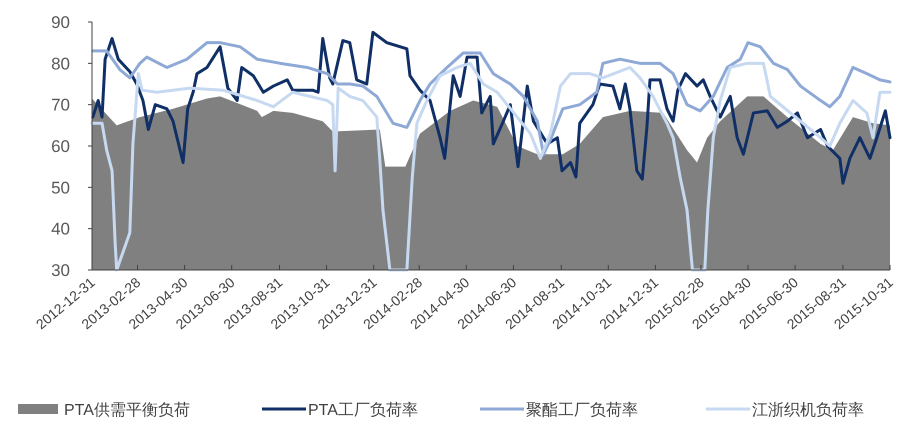 The image size is (918, 424). Describe the element at coordinates (582, 410) in the screenshot. I see `legend-label: 聚酯工厂负荷率` at that location.